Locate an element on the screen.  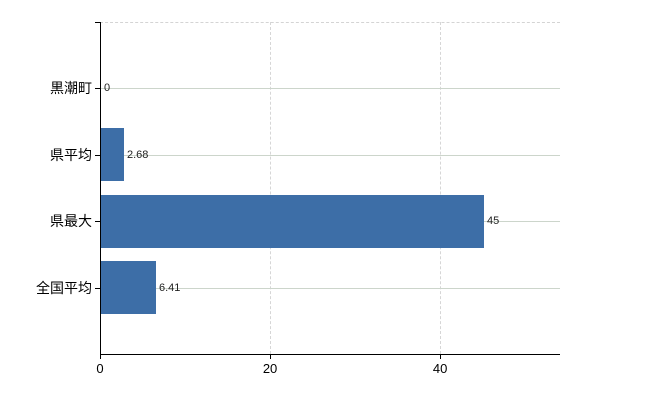
value-label: 6.41 is located at coordinates (170, 288).